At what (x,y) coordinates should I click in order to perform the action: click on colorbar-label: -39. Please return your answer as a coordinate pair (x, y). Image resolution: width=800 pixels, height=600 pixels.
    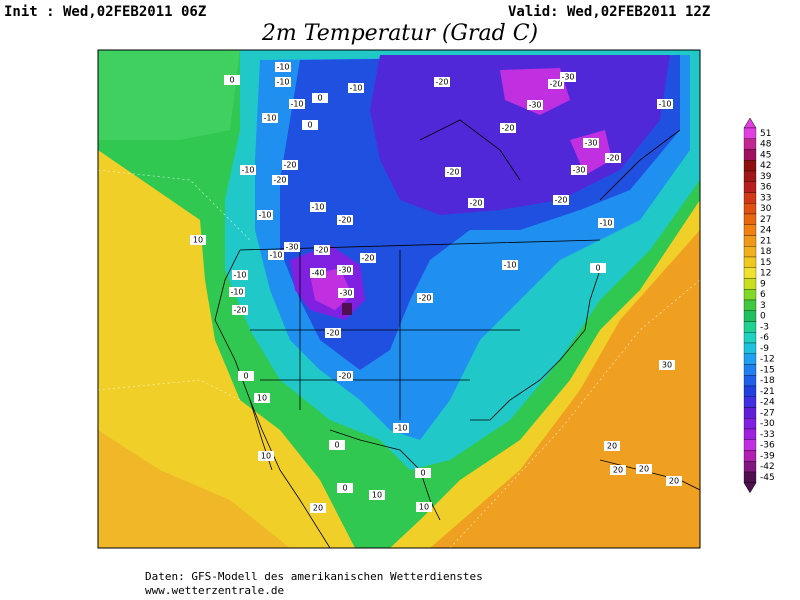
    Looking at the image, I should click on (767, 456).